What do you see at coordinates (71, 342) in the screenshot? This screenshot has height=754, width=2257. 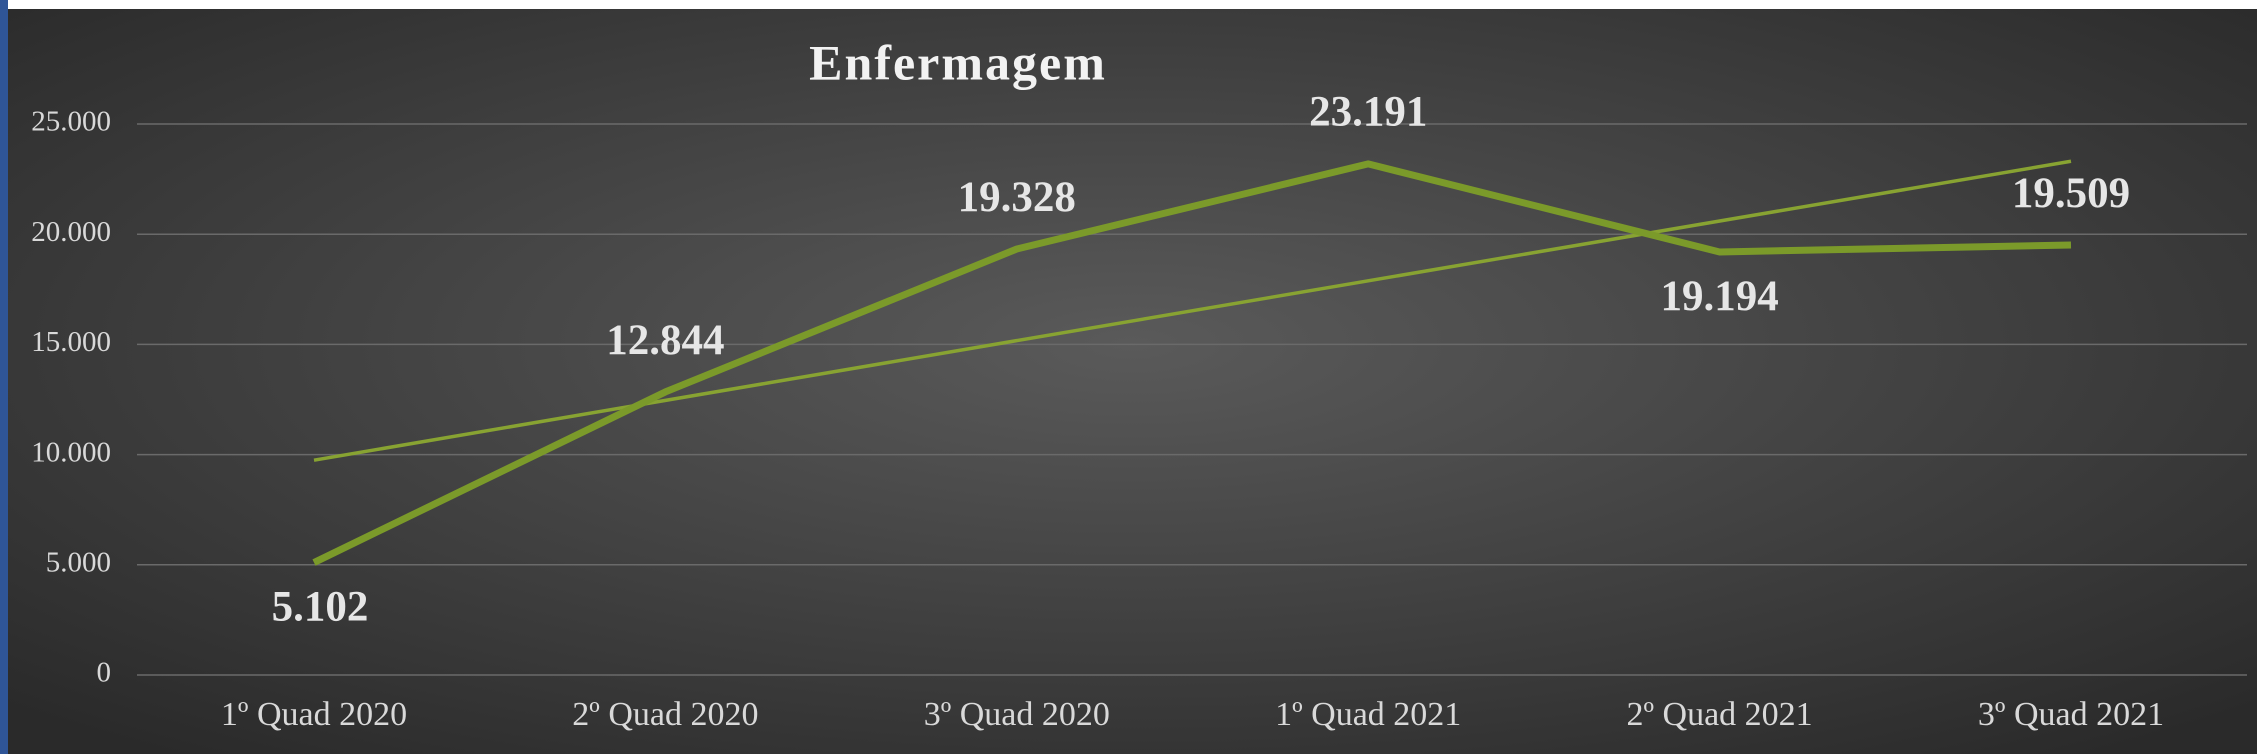 I see `y-tick-label: 15.000` at bounding box center [71, 342].